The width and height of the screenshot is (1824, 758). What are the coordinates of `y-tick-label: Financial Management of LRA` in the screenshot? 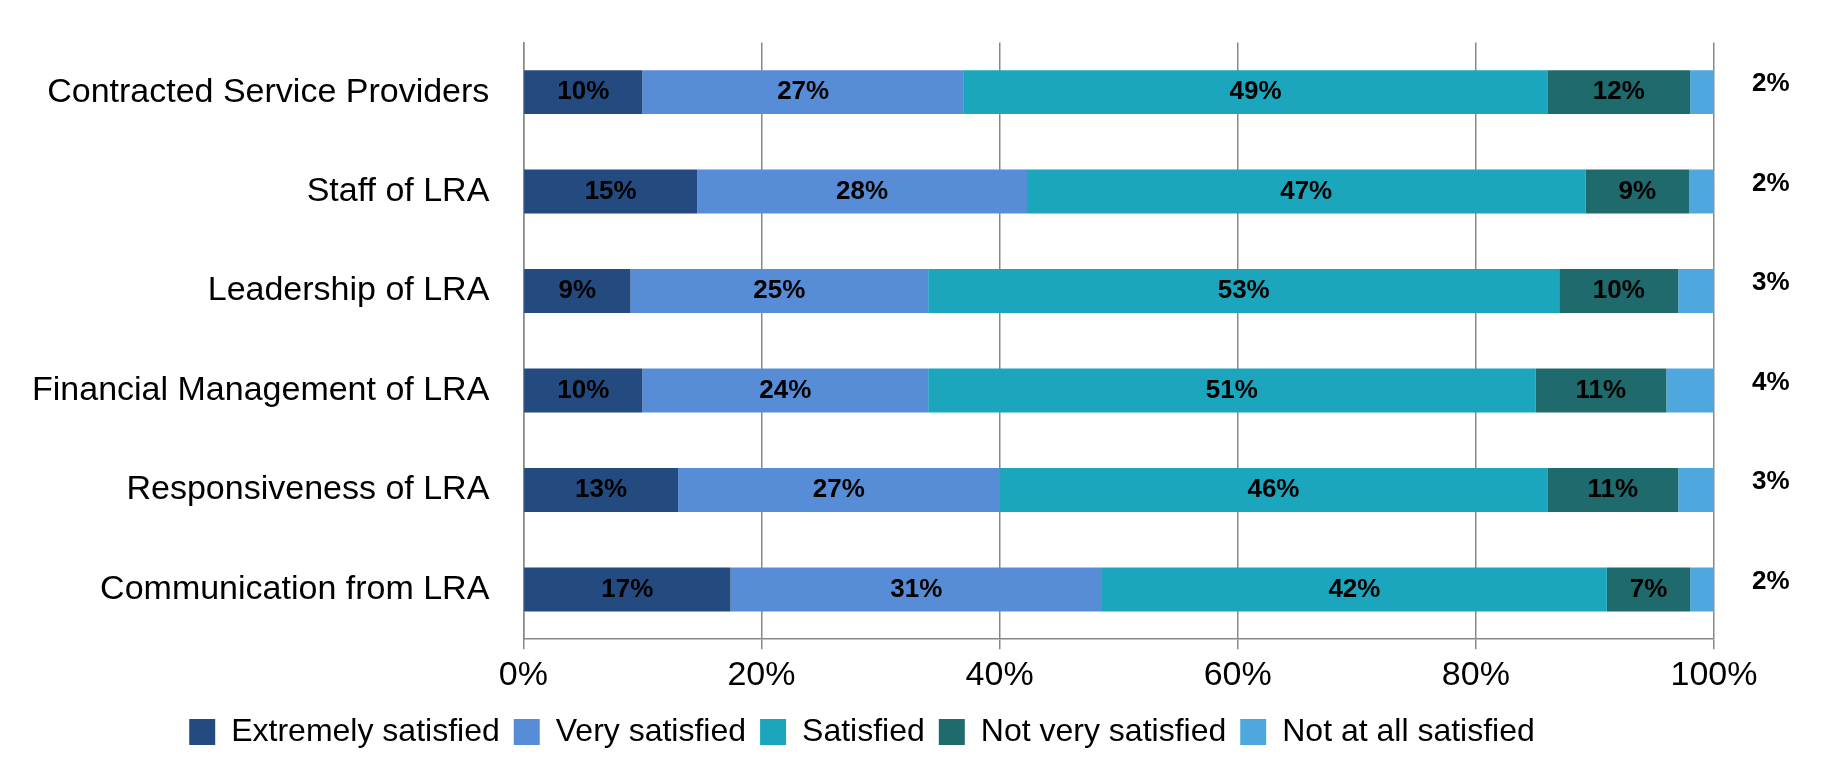 It's located at (261, 387).